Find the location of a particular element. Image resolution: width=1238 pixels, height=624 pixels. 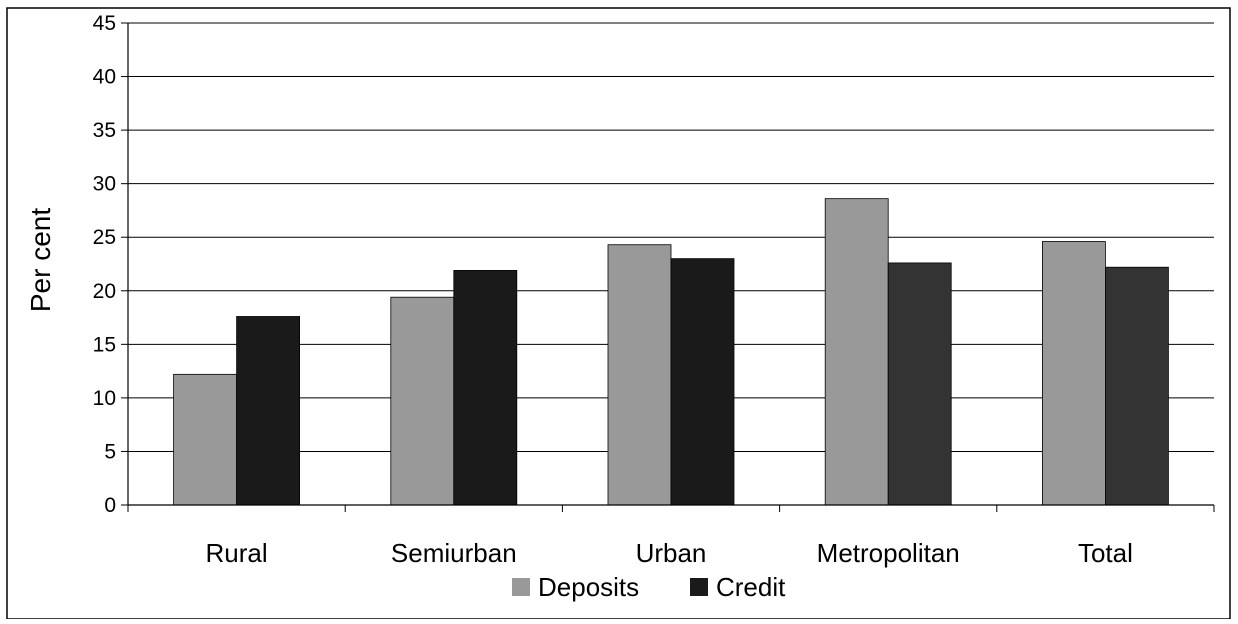

y-tick-label: 35 is located at coordinates (104, 130).